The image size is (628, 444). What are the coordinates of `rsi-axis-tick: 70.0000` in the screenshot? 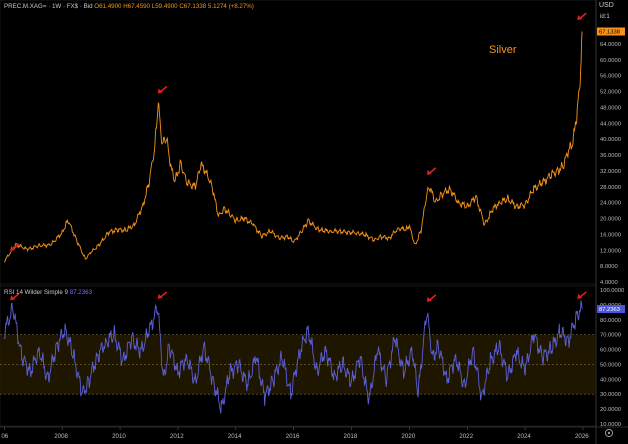 It's located at (610, 336).